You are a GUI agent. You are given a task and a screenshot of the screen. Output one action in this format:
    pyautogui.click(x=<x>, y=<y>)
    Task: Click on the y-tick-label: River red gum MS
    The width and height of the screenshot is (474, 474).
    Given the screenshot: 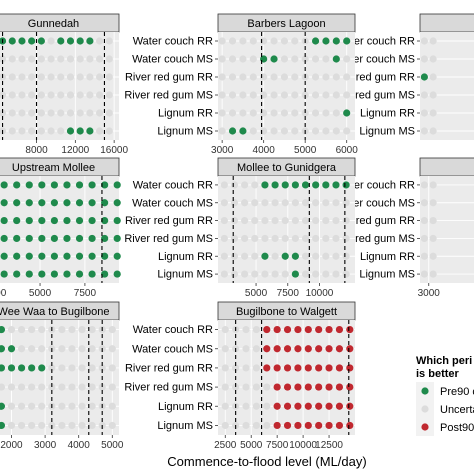 What is the action you would take?
    pyautogui.click(x=168, y=388)
    